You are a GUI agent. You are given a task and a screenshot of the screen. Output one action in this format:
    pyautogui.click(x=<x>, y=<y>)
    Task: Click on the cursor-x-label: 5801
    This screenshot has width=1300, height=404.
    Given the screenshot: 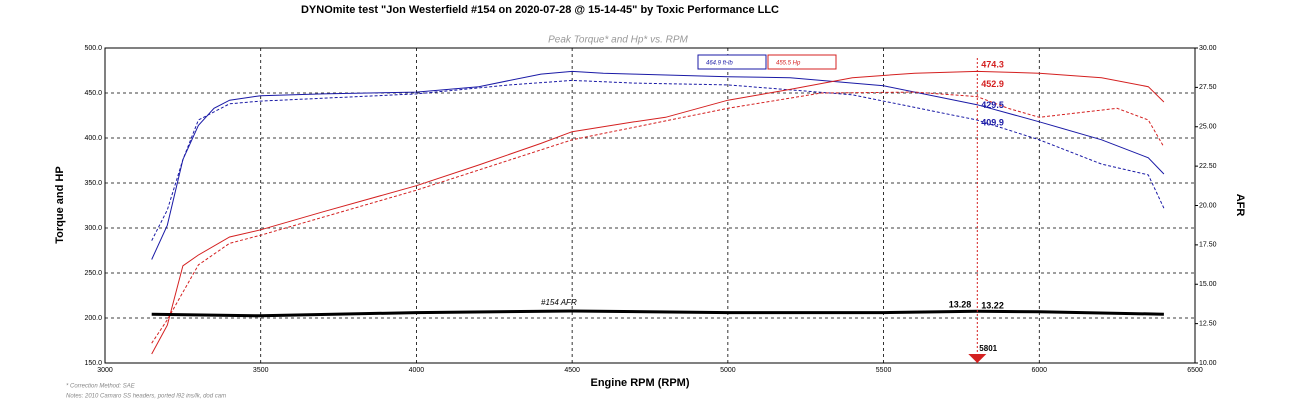 What is the action you would take?
    pyautogui.click(x=988, y=348)
    